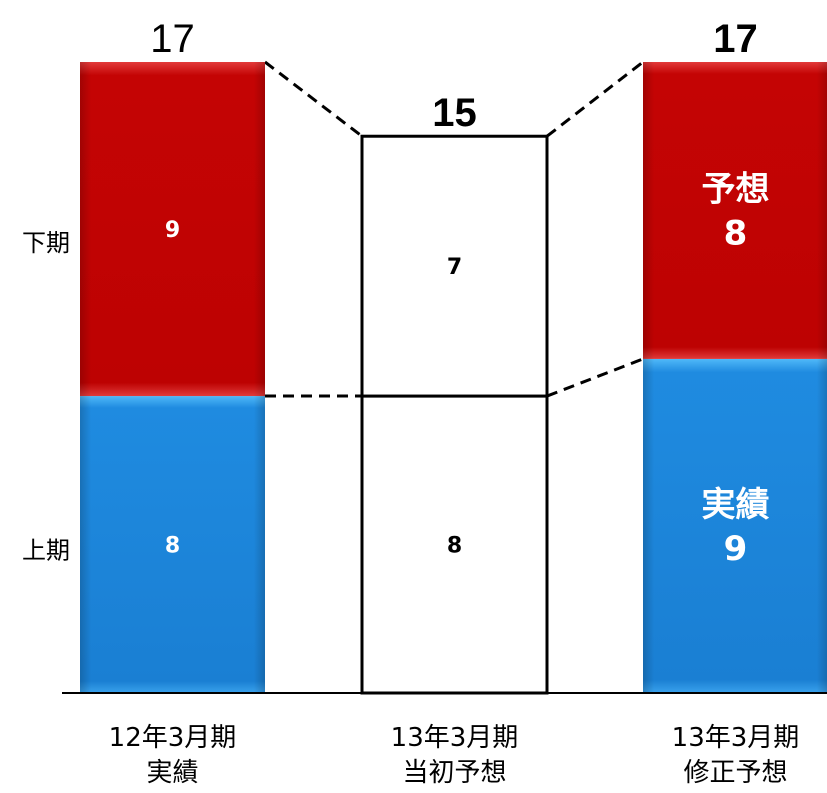 The height and width of the screenshot is (793, 827). Describe the element at coordinates (595, 377) in the screenshot. I see `connector-boundary` at that location.